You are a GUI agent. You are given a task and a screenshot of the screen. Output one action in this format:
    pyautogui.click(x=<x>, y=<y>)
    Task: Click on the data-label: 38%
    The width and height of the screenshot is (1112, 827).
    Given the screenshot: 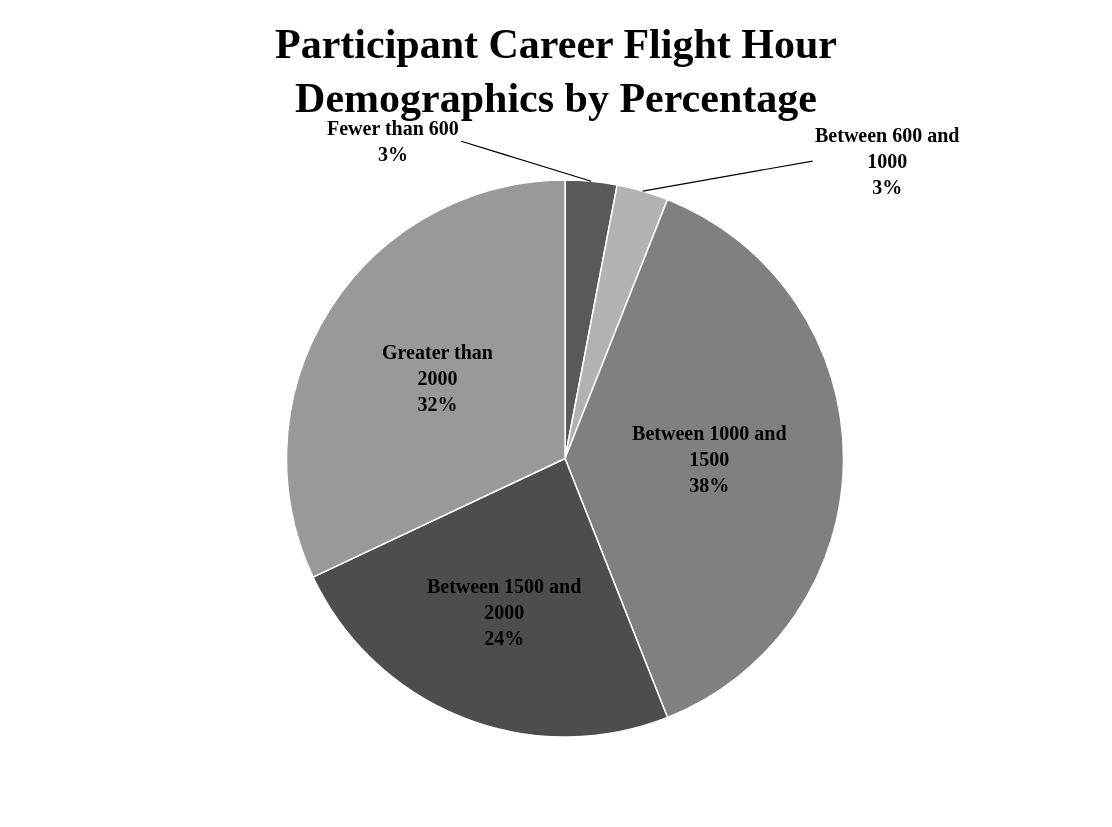 What is the action you would take?
    pyautogui.click(x=709, y=484)
    